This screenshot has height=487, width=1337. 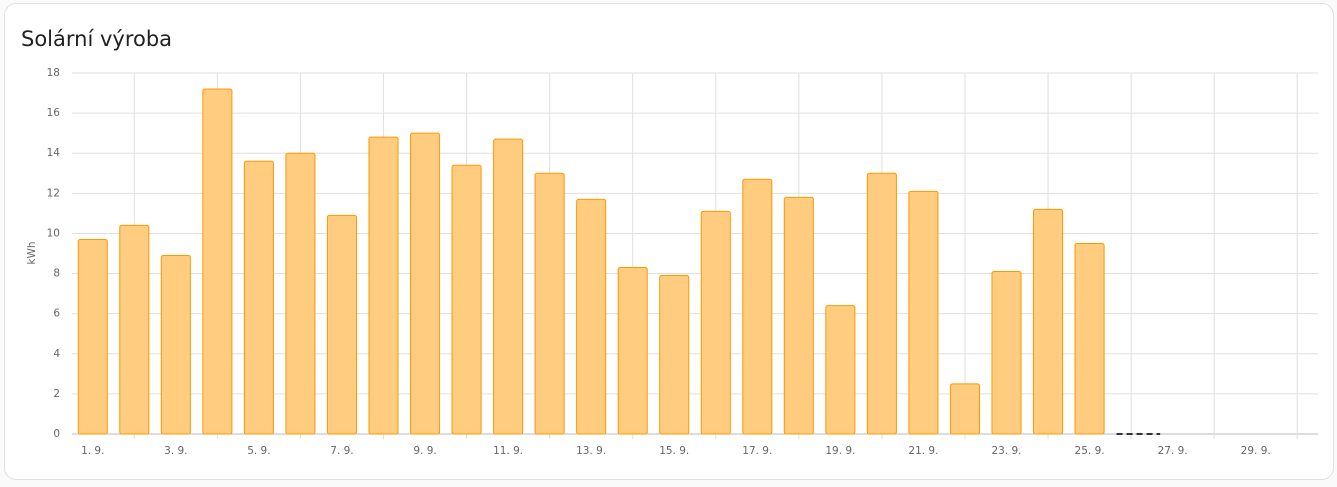 What do you see at coordinates (757, 451) in the screenshot?
I see `x-tick-label: 17. 9.` at bounding box center [757, 451].